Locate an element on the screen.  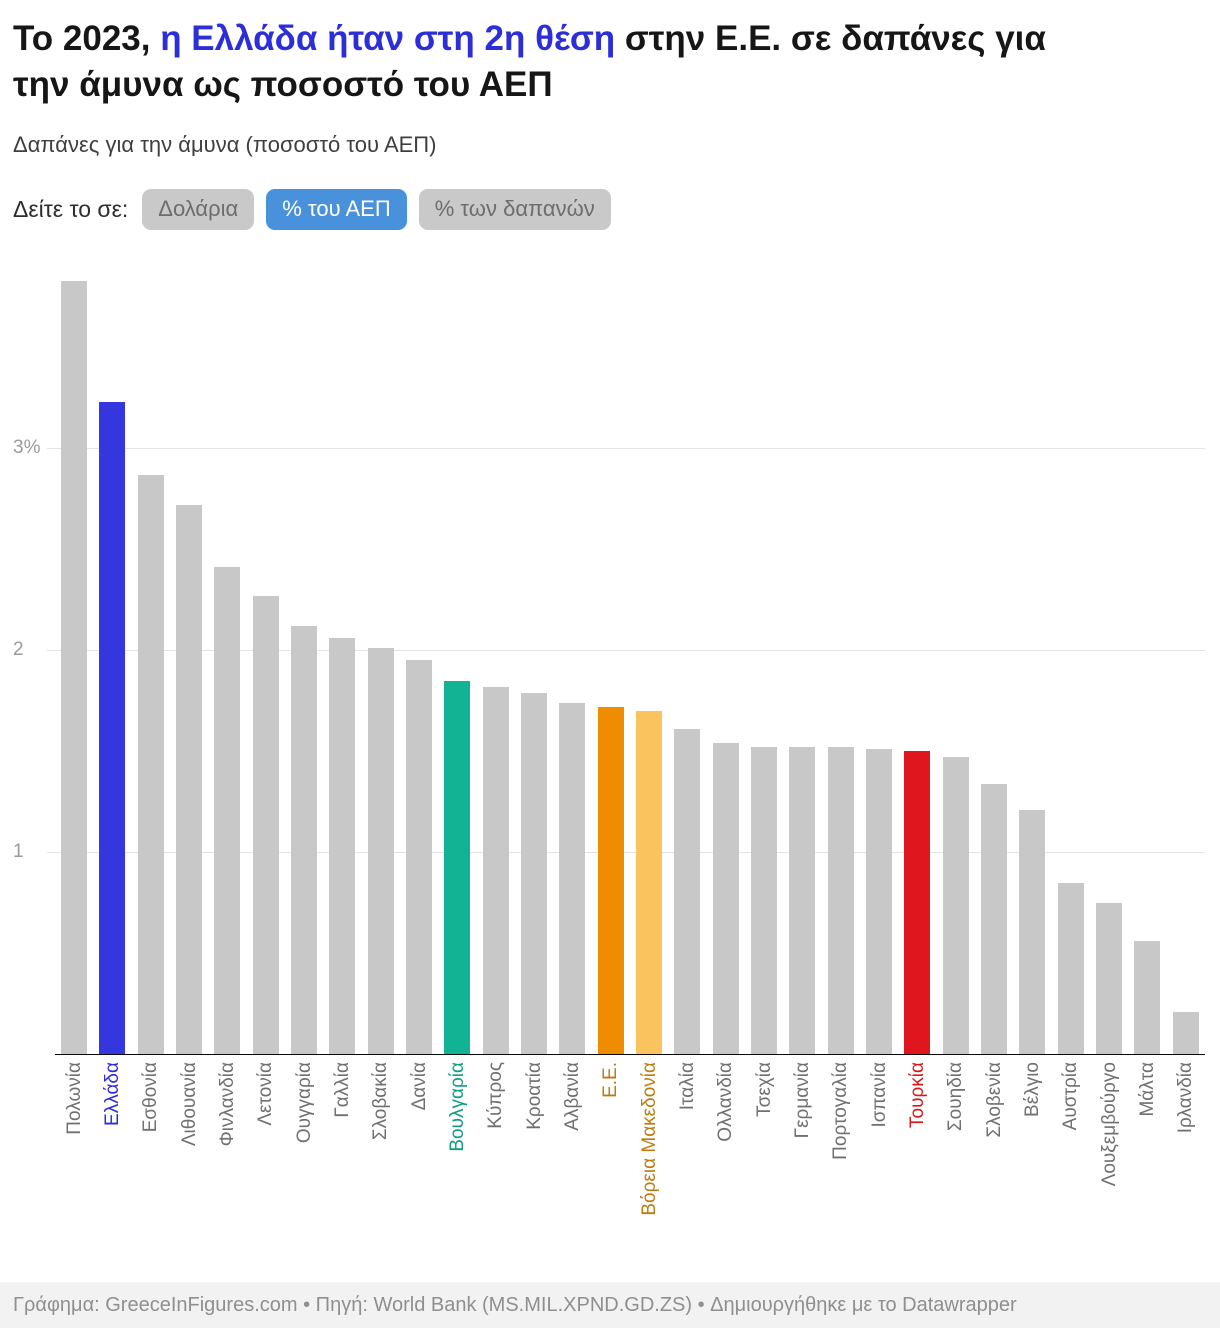
x-axis-label: Βόρεια Μακεδονία is located at coordinates (649, 1139).